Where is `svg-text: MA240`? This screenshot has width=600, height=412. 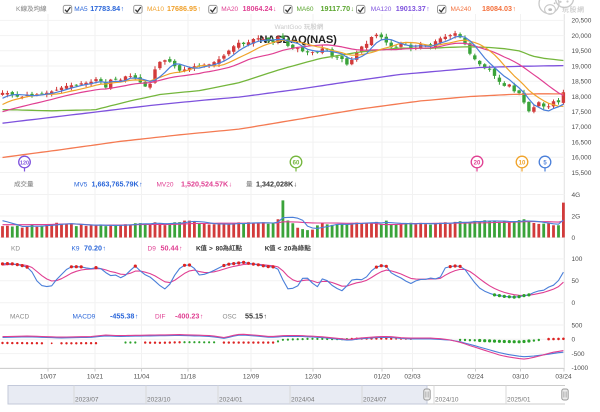
svg-text: MA240 is located at coordinates (461, 9).